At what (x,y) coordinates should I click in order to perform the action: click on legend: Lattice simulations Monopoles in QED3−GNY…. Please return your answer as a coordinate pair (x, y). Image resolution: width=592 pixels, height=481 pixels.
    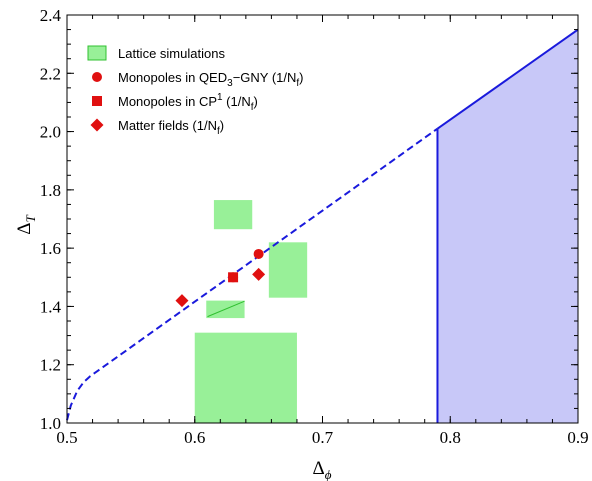
    Looking at the image, I should click on (195, 91).